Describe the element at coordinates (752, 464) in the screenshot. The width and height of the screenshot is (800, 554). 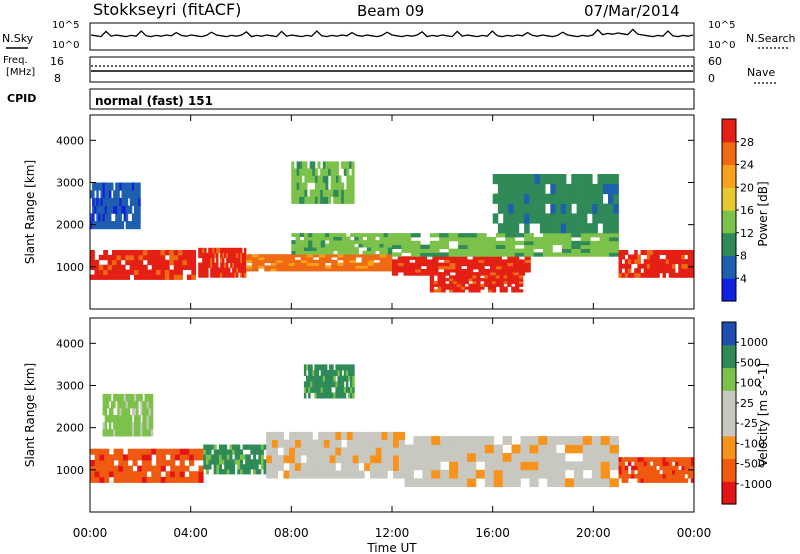
I see `colorbar-tick-label: -500` at that location.